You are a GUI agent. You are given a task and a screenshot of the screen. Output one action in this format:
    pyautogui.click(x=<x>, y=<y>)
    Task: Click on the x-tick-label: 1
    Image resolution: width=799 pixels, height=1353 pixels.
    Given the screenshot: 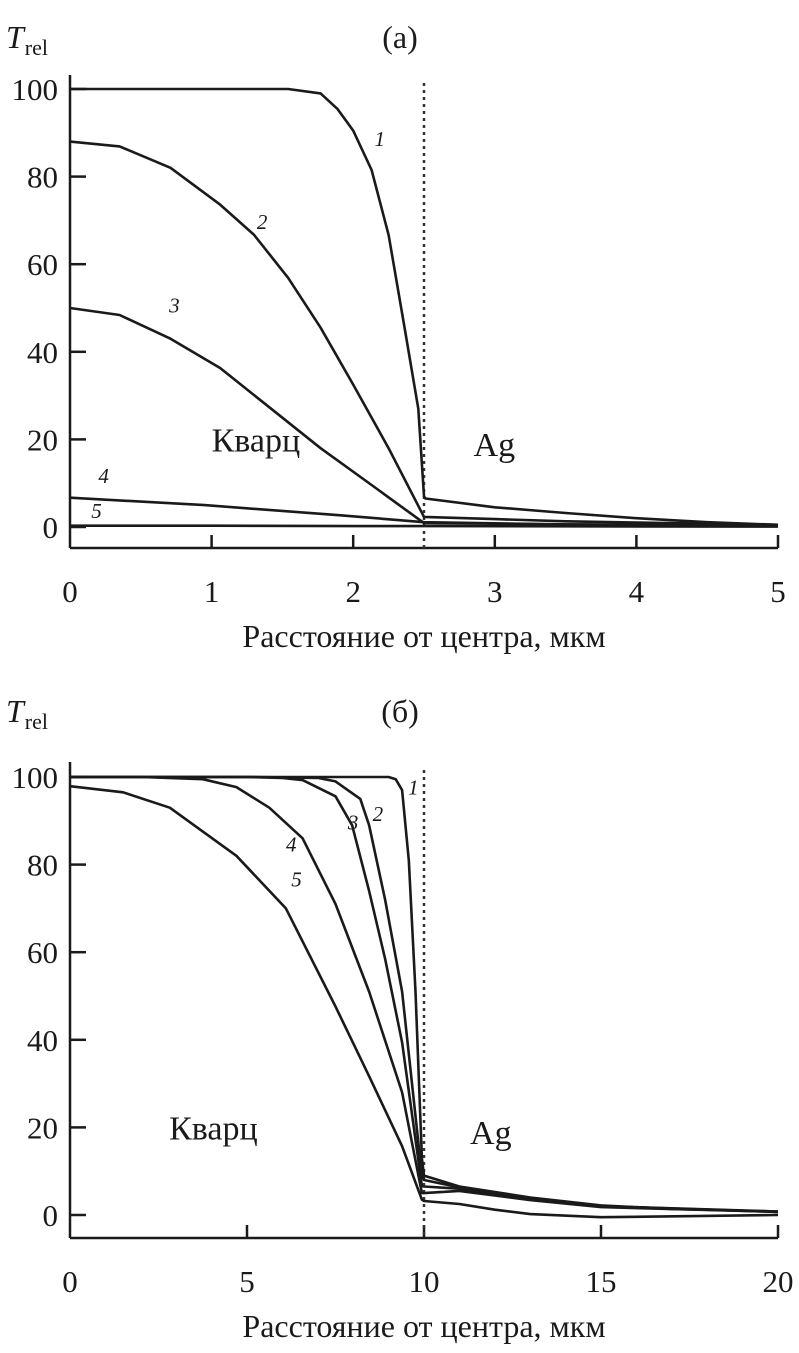 What is the action you would take?
    pyautogui.click(x=212, y=591)
    